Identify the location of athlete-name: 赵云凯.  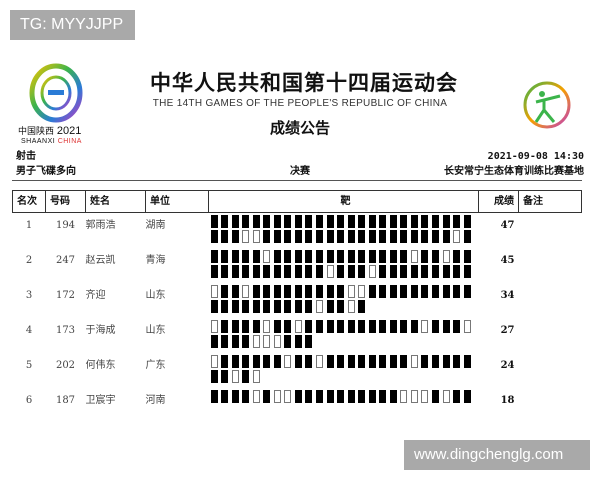
(100, 260).